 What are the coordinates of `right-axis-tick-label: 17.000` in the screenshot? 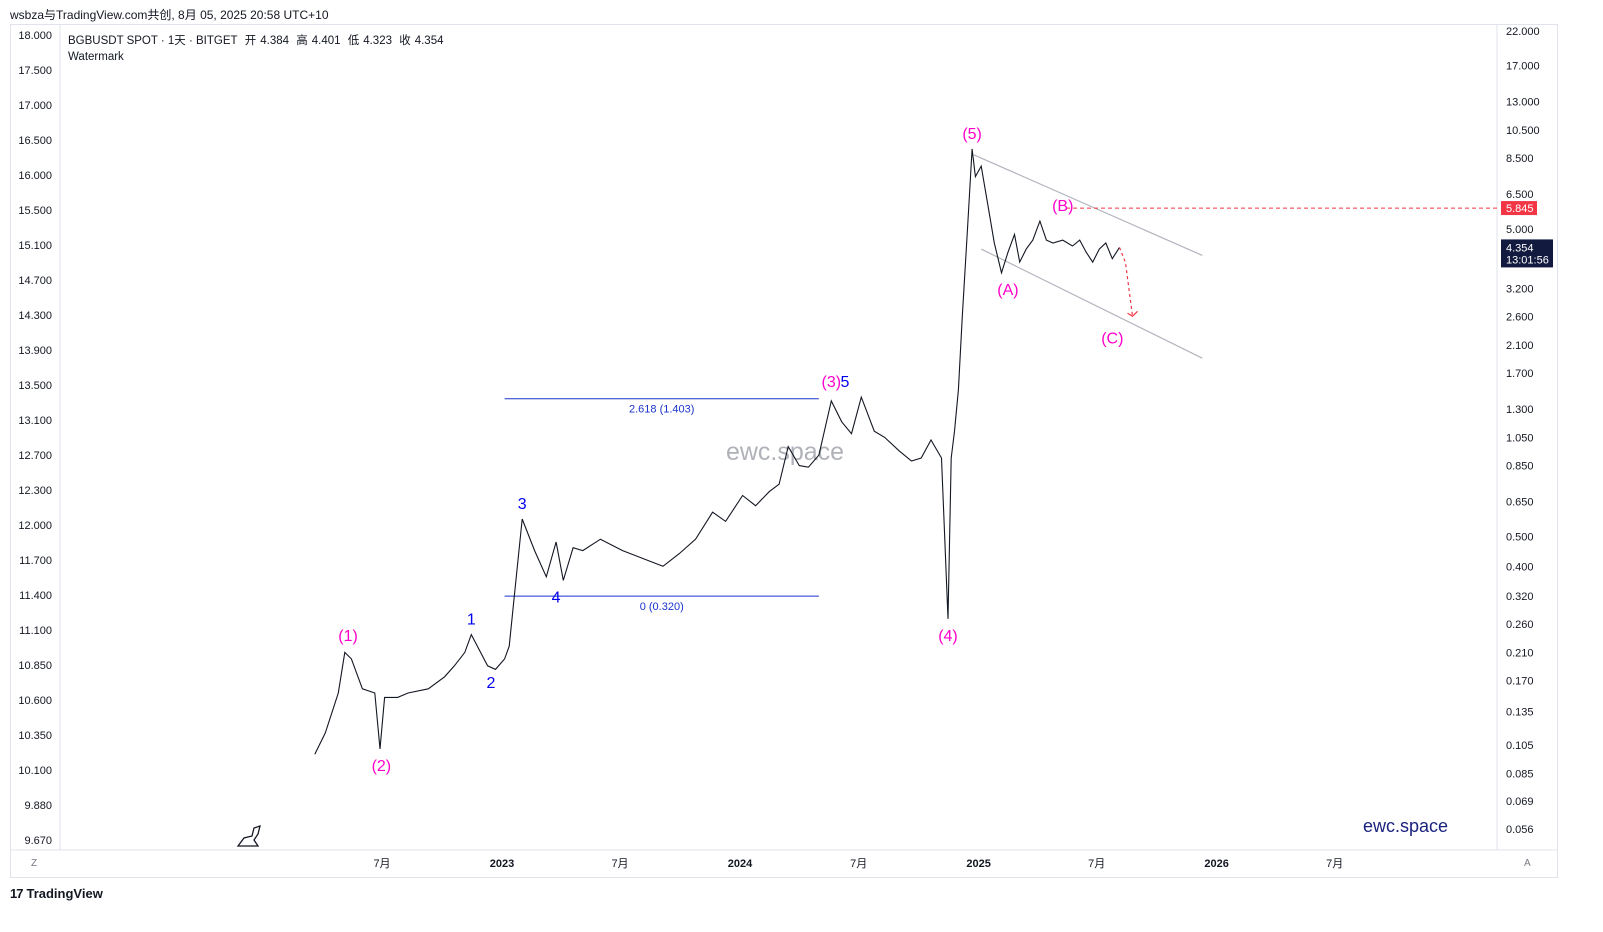 It's located at (1523, 66).